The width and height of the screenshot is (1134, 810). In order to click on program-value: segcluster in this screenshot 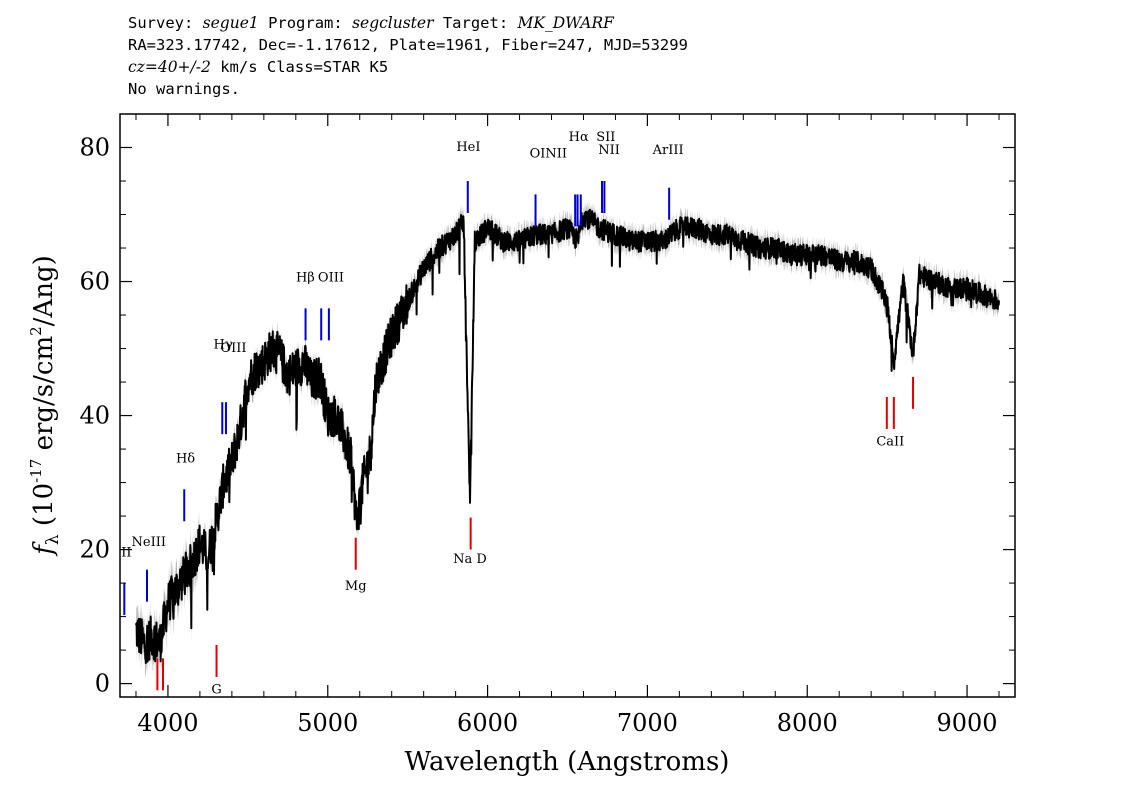, I will do `click(393, 23)`.